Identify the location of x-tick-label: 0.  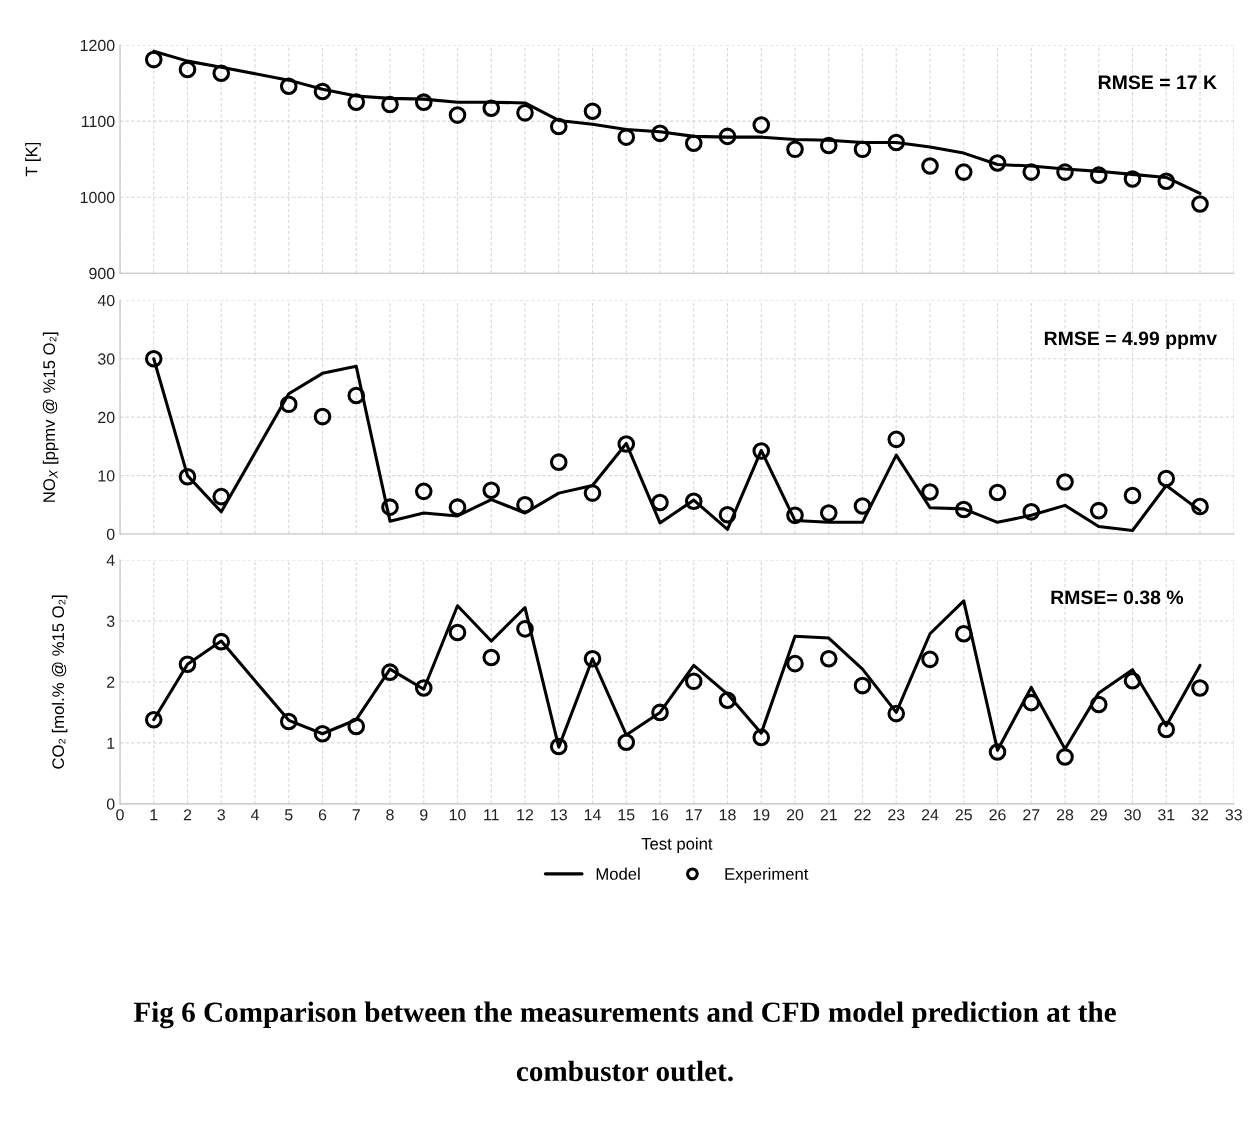
(120, 815).